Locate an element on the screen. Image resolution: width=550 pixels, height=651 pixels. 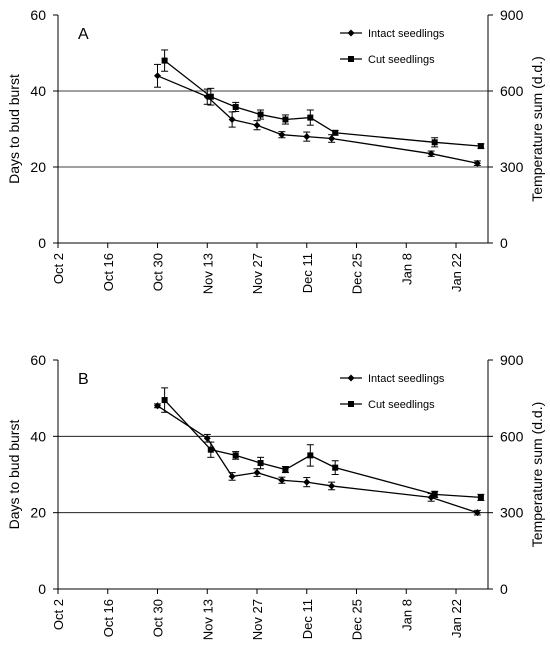
panel-label: B is located at coordinates (83, 379).